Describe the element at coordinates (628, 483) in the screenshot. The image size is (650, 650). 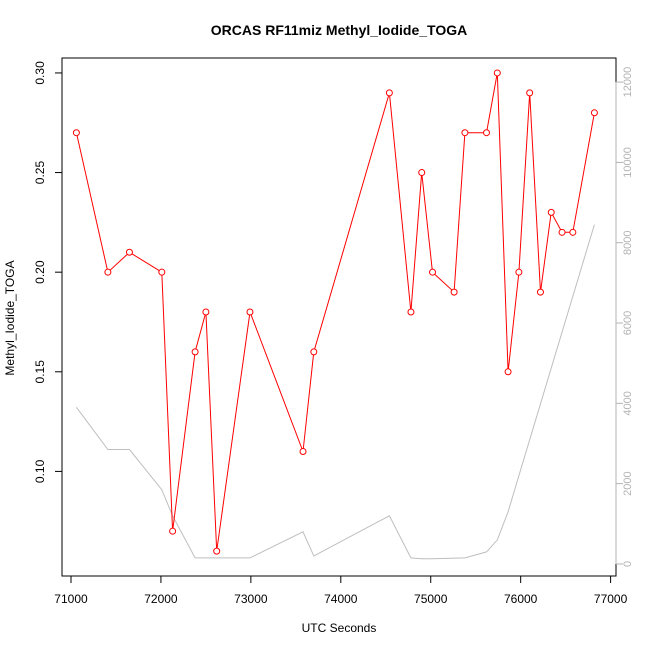
I see `y2-tick-label: 2000` at that location.